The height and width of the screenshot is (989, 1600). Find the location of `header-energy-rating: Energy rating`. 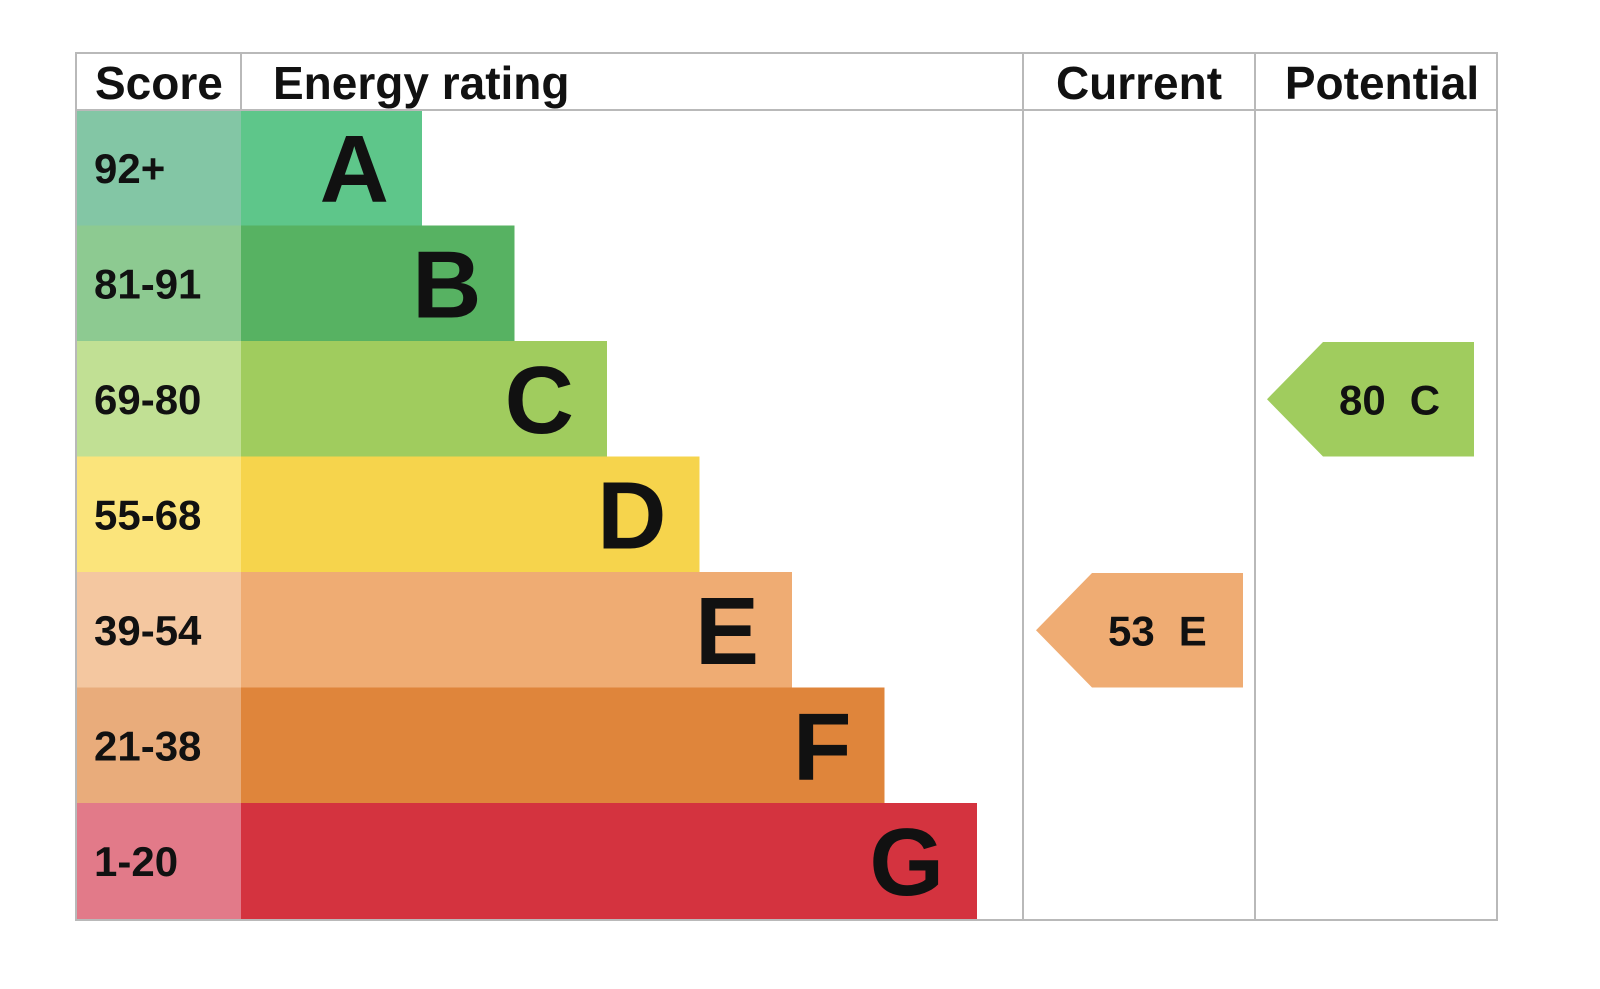

header-energy-rating: Energy rating is located at coordinates (421, 83).